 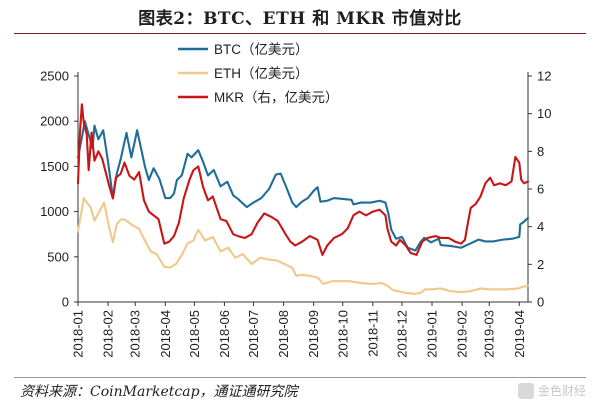 I want to click on x-tick-label: 2018-05, so click(x=194, y=334).